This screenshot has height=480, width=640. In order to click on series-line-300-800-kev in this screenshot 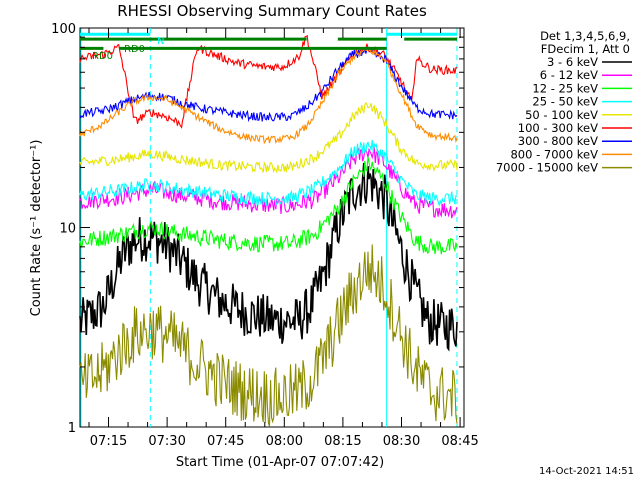, I will do `click(268, 84)`.